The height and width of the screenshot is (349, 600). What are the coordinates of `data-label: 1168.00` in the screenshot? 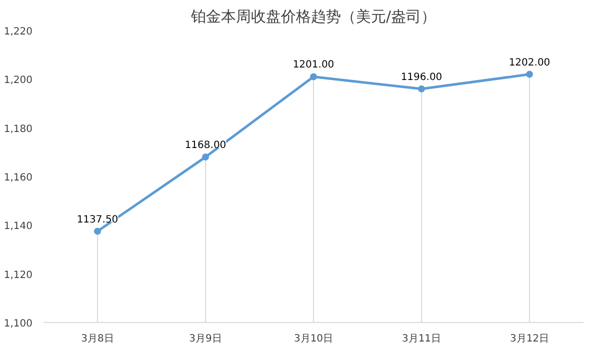 It's located at (205, 146).